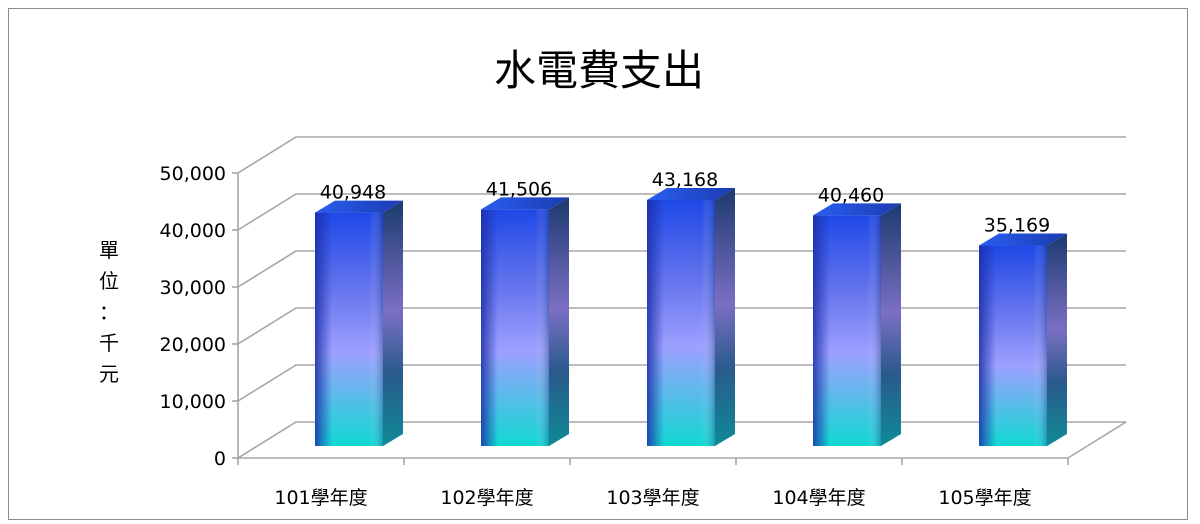 The height and width of the screenshot is (524, 1200). I want to click on y-axis-label-char: ：, so click(109, 312).